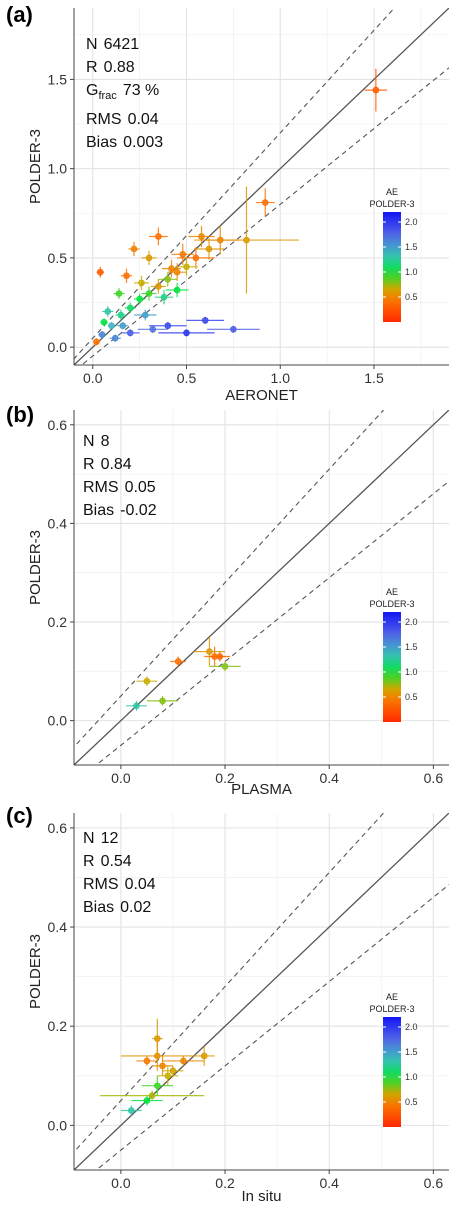  What do you see at coordinates (120, 510) in the screenshot?
I see `stat-line: Bias -0.02` at bounding box center [120, 510].